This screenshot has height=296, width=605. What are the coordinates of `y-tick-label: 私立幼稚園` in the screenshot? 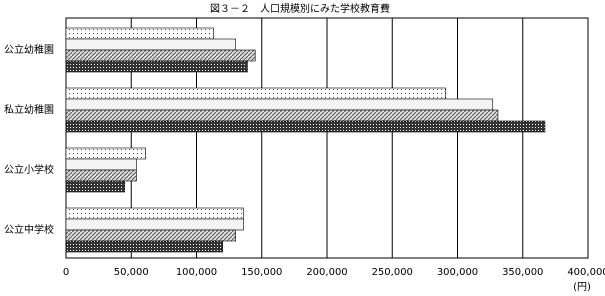 It's located at (29, 109).